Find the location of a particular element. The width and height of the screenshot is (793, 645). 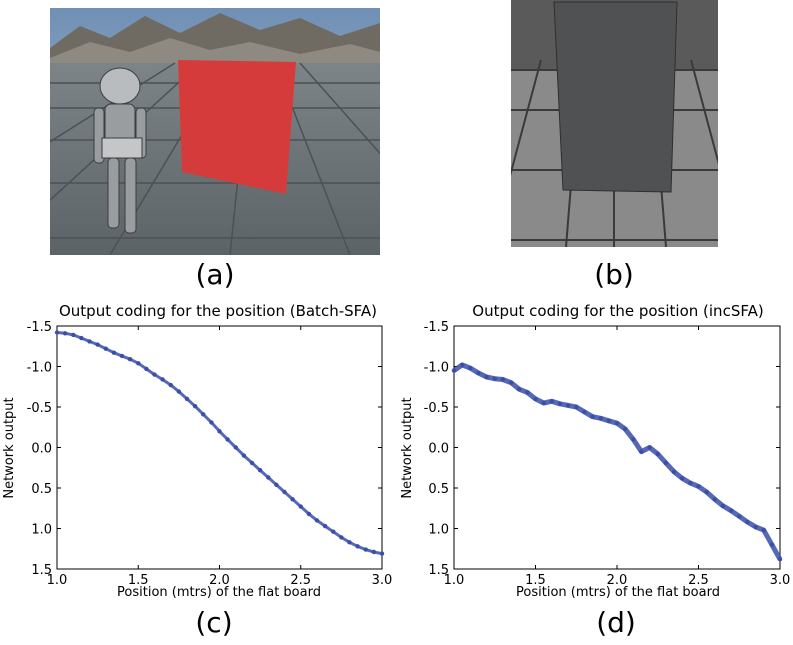

panel-label-a: (a) is located at coordinates (215, 274).